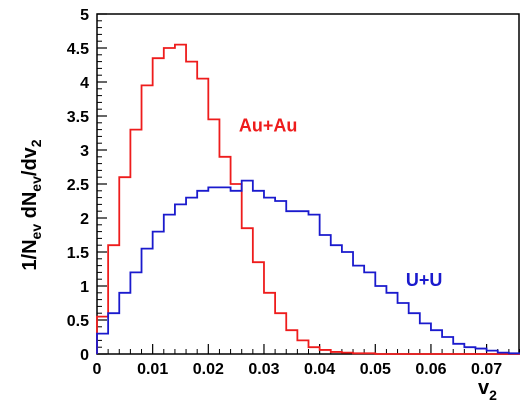 The image size is (520, 407). Describe the element at coordinates (487, 390) in the screenshot. I see `x-axis-title: v2` at that location.